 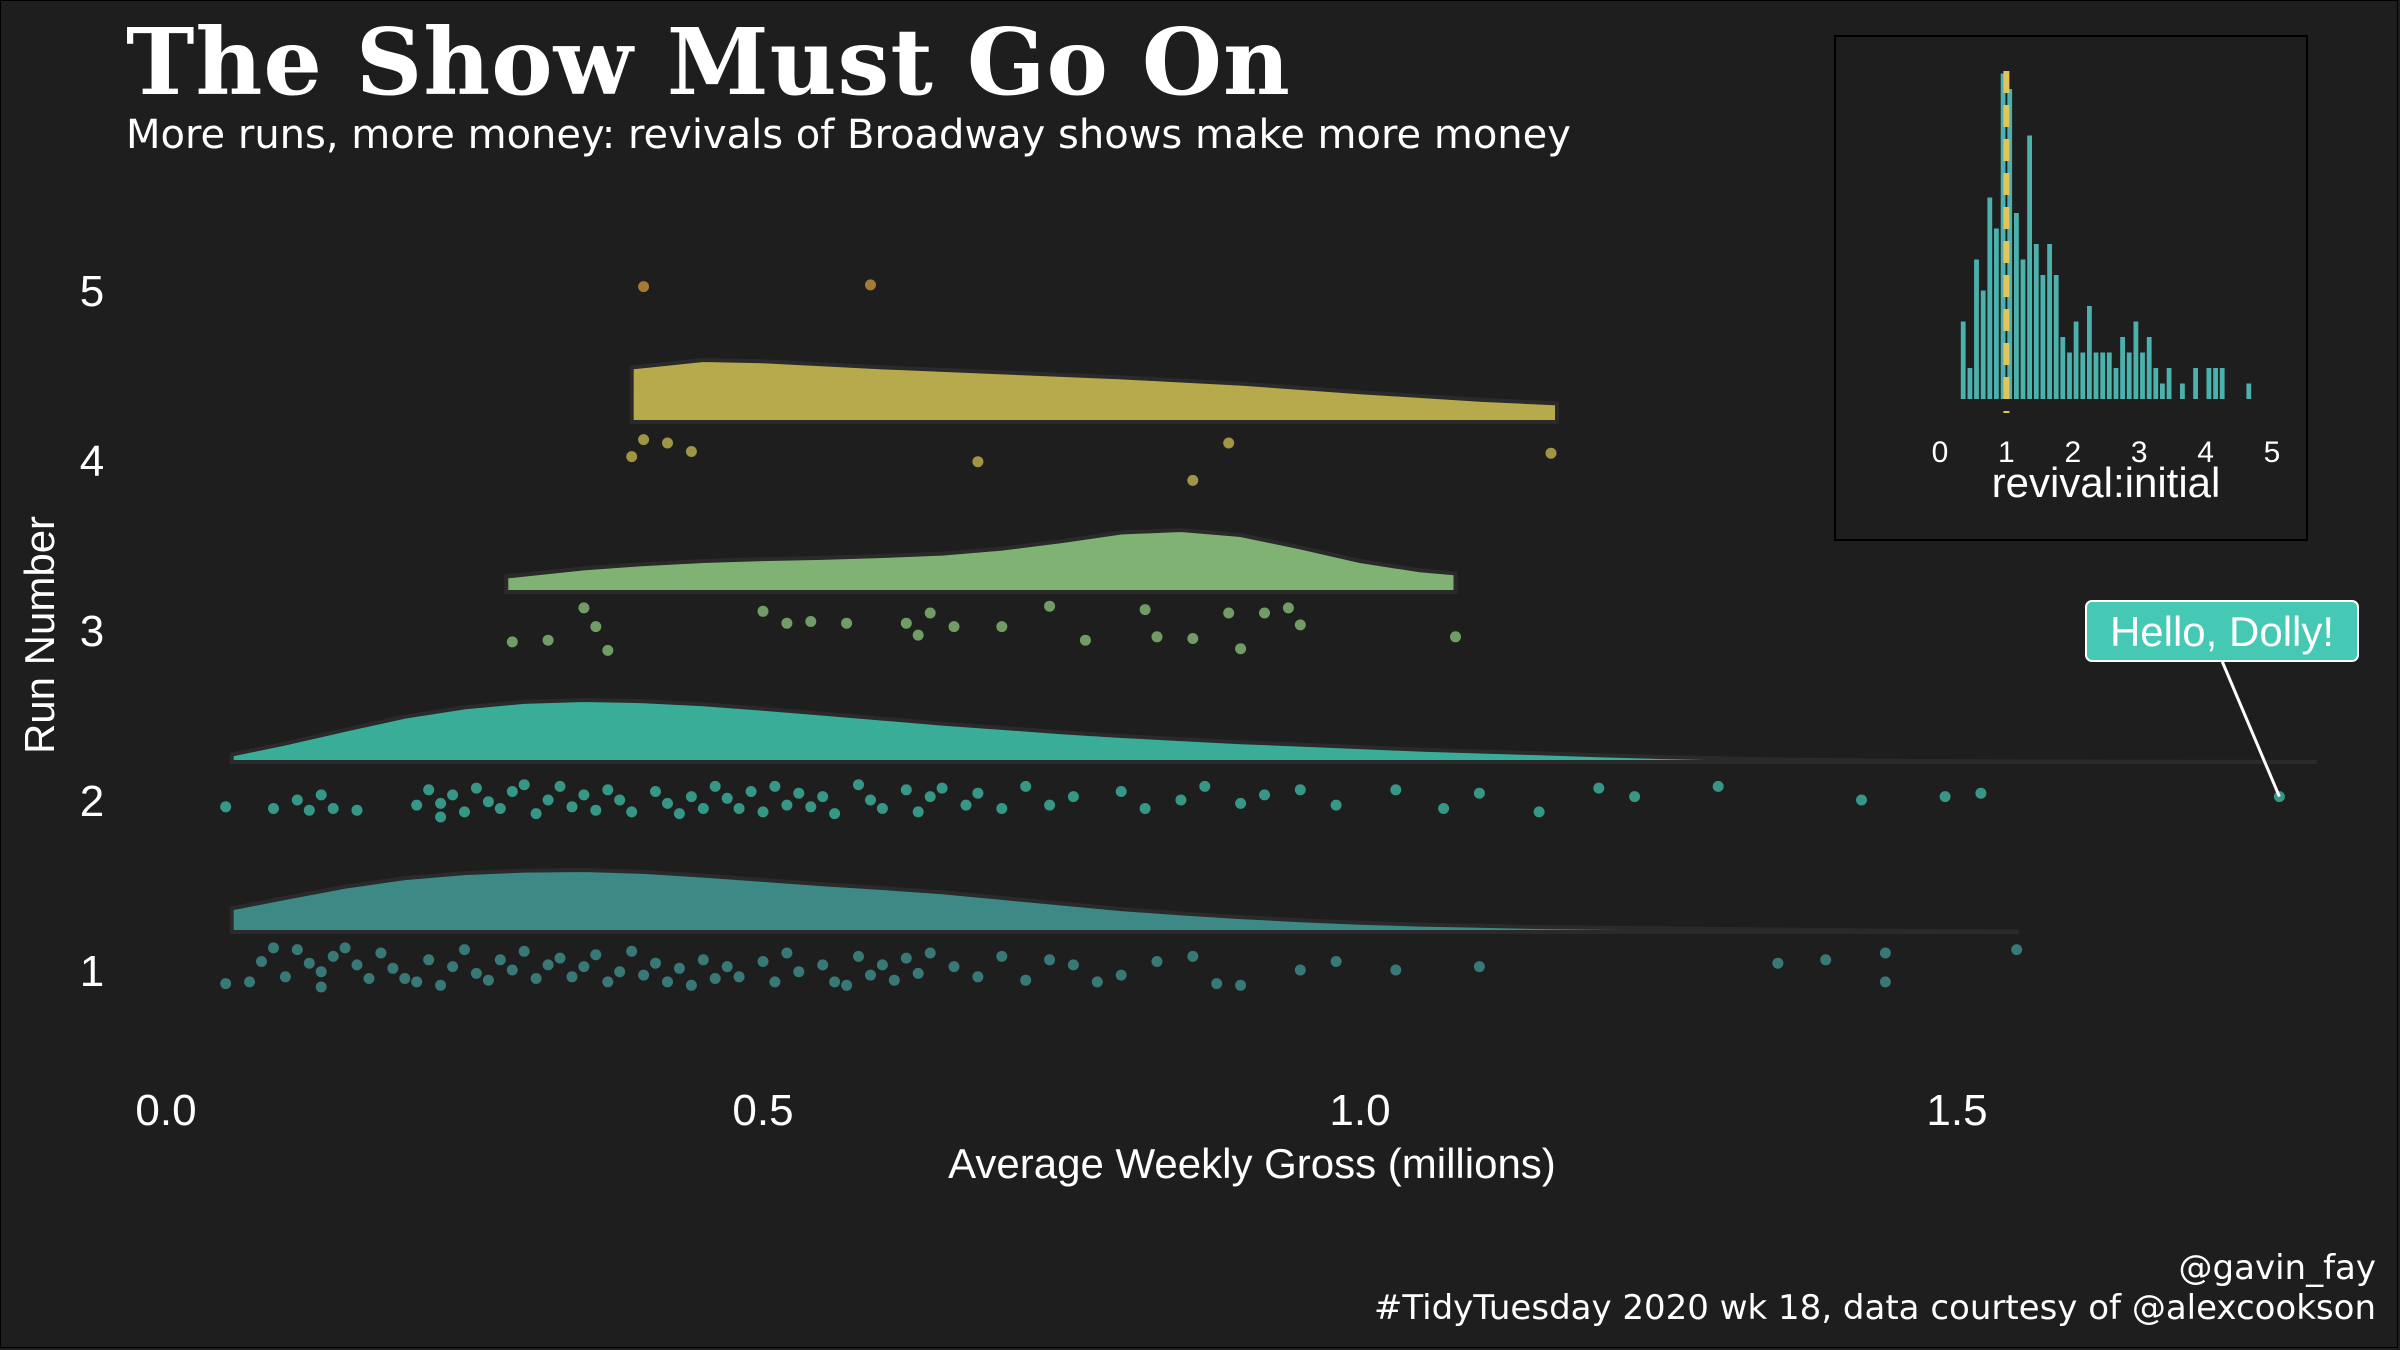 I want to click on callout-leader-line, so click(x=2250, y=729).